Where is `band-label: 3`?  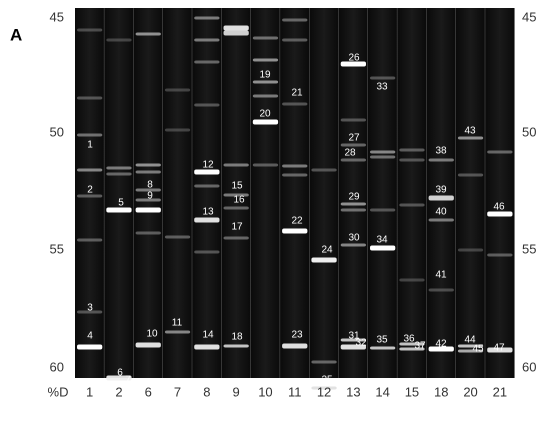 band-label: 3 is located at coordinates (90, 308).